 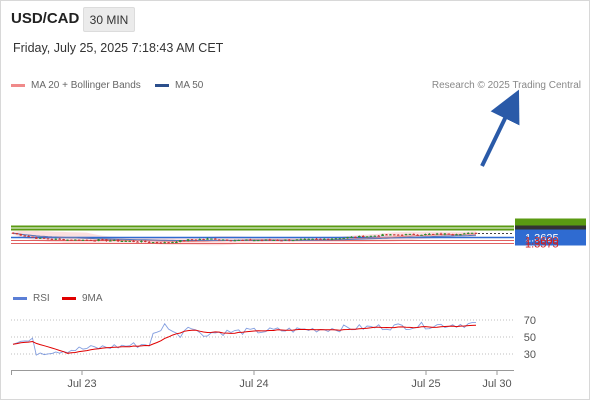 I want to click on timestamp: Friday, July 25, 2025 7:18:43 AM CET, so click(x=118, y=48).